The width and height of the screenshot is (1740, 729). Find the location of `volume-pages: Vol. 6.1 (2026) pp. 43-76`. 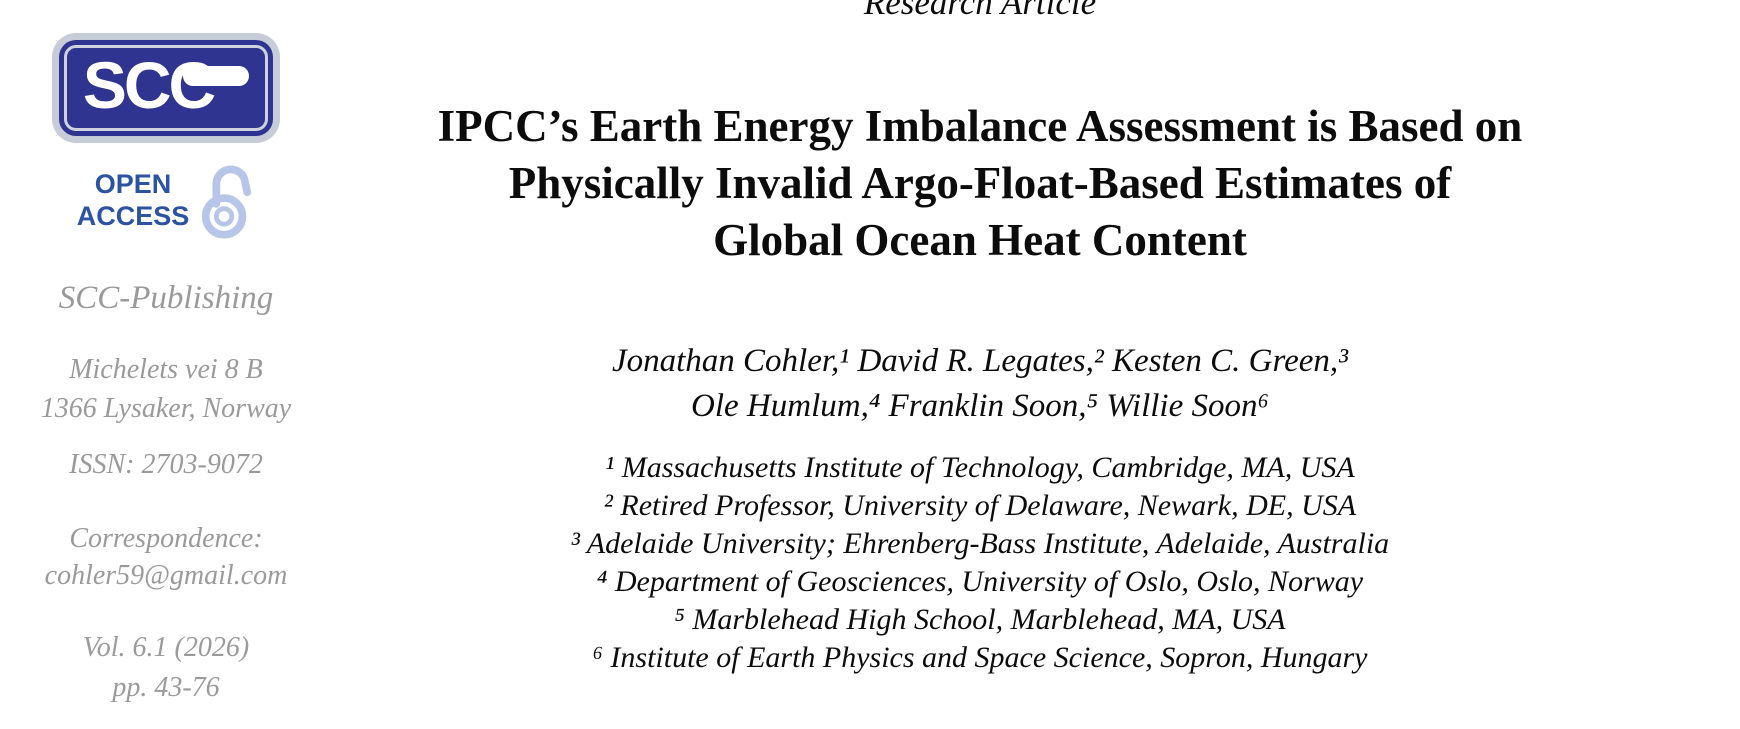

volume-pages: Vol. 6.1 (2026) pp. 43-76 is located at coordinates (166, 667).